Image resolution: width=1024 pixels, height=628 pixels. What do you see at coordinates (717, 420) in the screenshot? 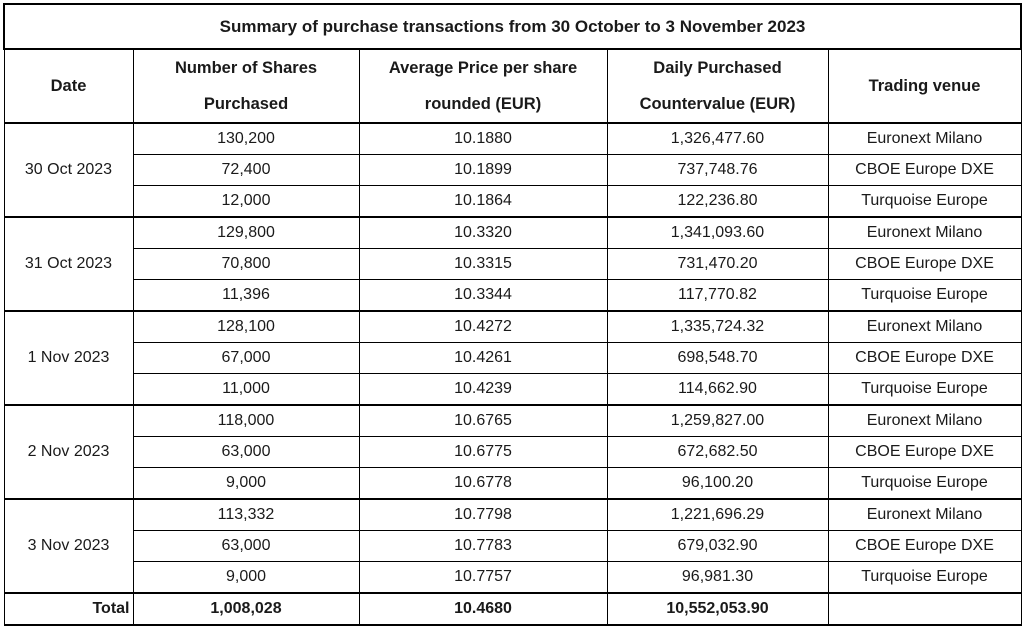
I see `countervalue-cell: 1,259,827.00` at bounding box center [717, 420].